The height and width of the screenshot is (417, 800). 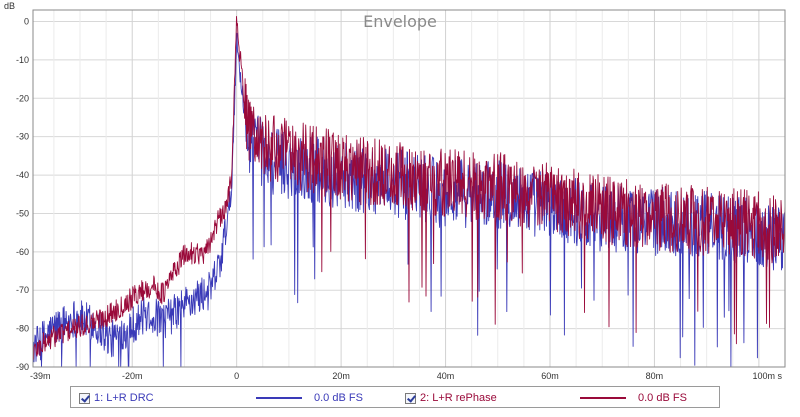 What do you see at coordinates (22, 60) in the screenshot?
I see `y-tick-label: -10` at bounding box center [22, 60].